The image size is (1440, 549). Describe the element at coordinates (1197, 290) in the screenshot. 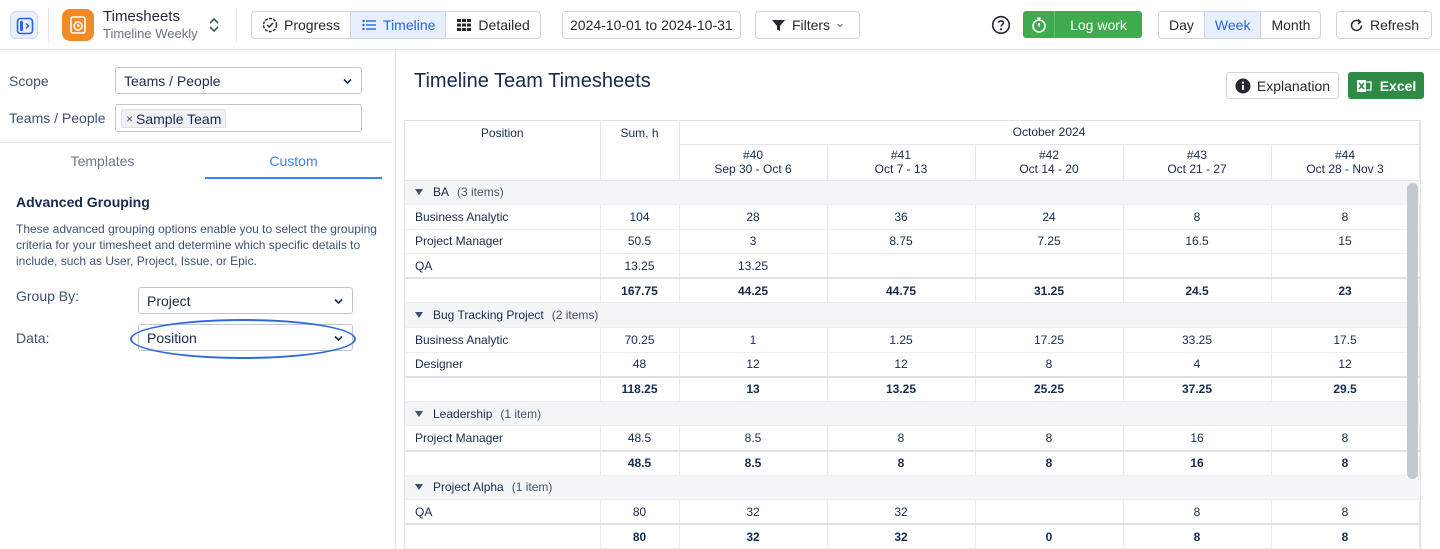

I see `total-week-cell: 24.5` at that location.